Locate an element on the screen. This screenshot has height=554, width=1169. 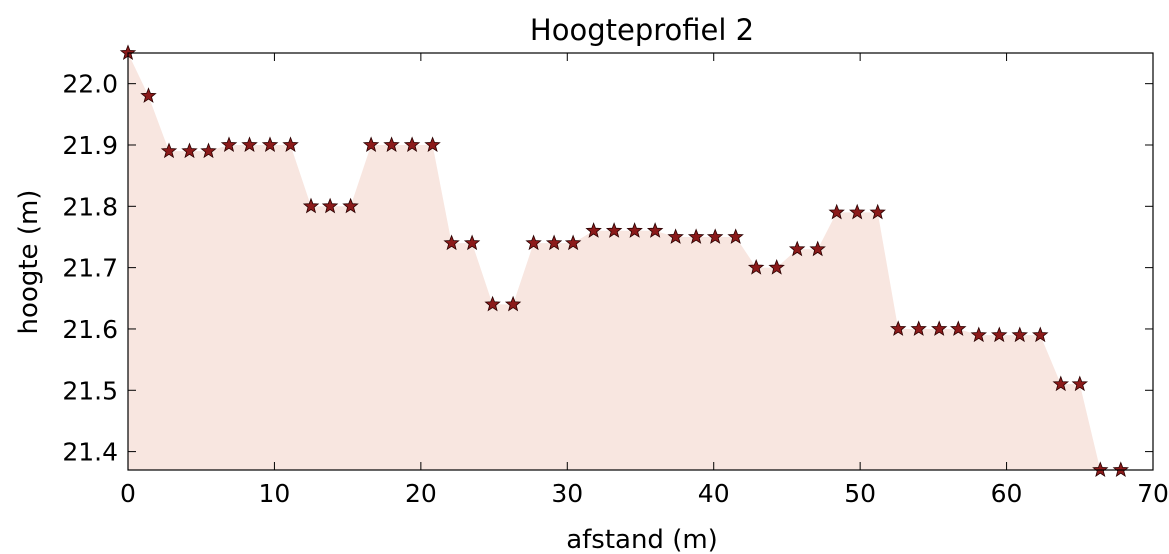
x-tick-label: 60 is located at coordinates (1007, 493).